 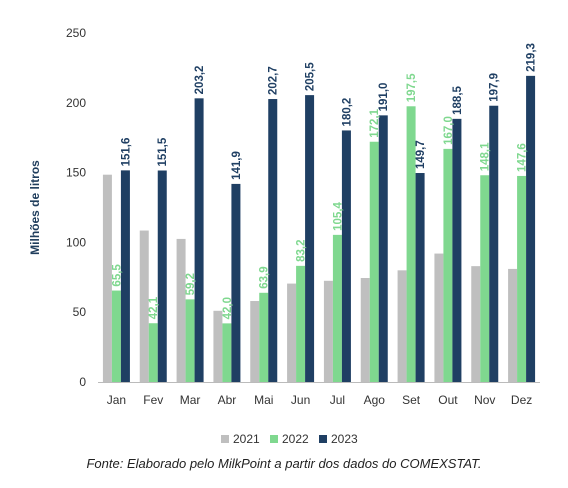 What do you see at coordinates (82, 382) in the screenshot?
I see `y-tick-label: 0` at bounding box center [82, 382].